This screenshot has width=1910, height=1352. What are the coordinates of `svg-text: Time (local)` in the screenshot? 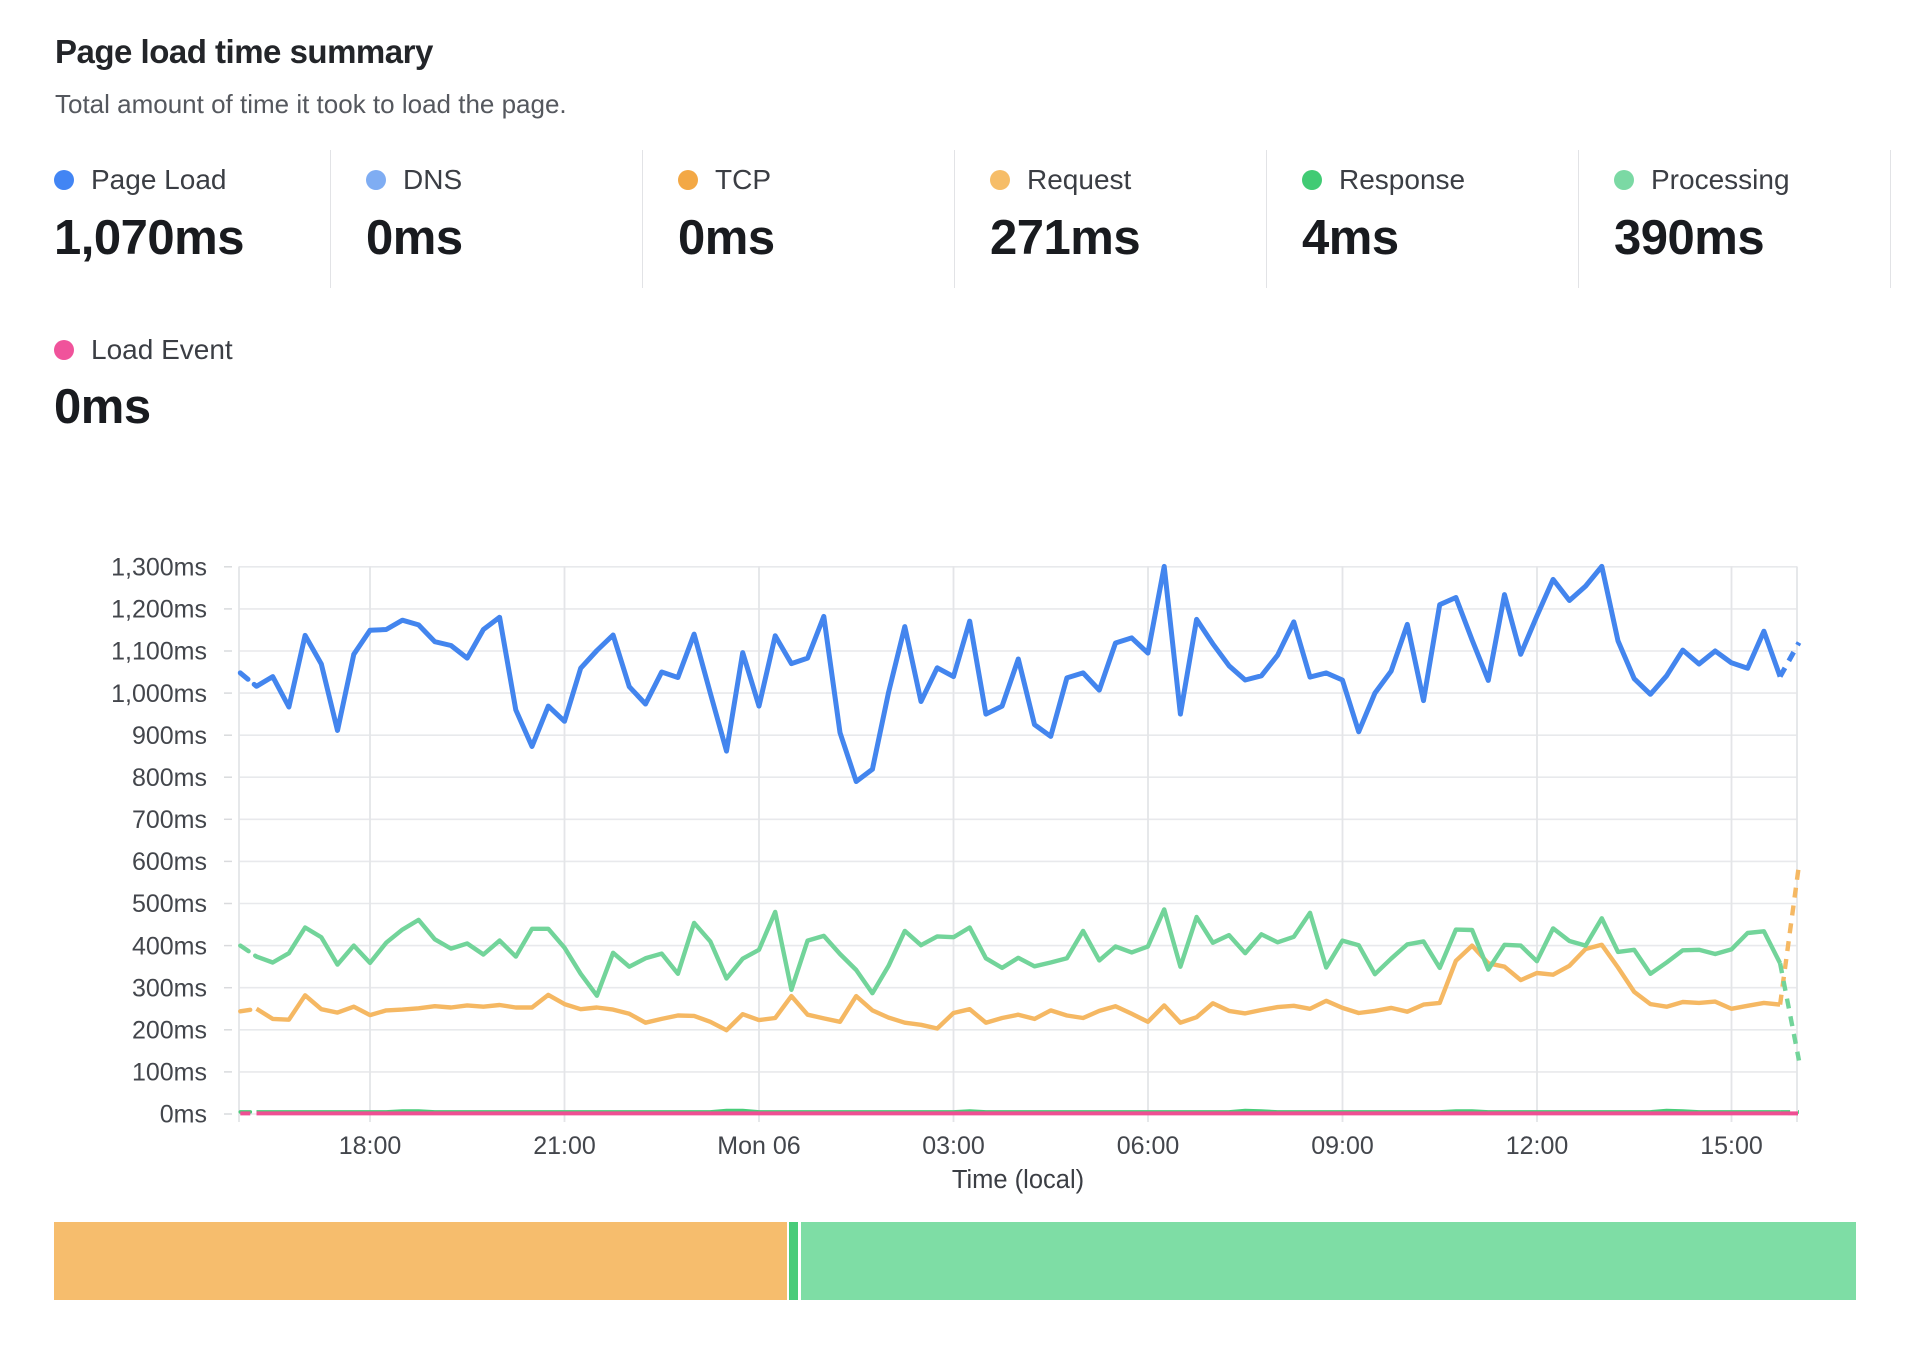 It's located at (1018, 1180).